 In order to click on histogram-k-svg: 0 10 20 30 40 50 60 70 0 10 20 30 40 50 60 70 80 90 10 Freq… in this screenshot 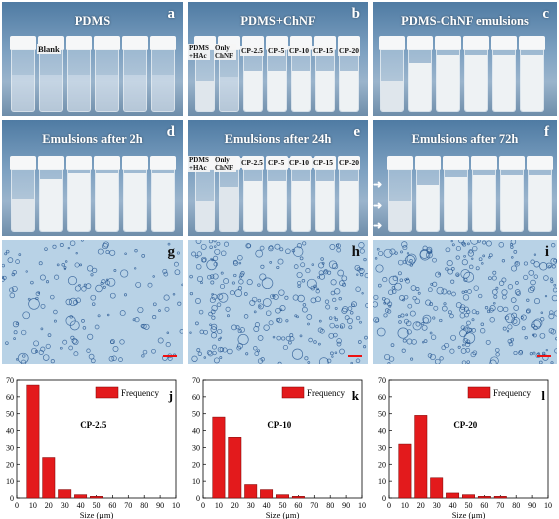, I will do `click(279, 447)`.